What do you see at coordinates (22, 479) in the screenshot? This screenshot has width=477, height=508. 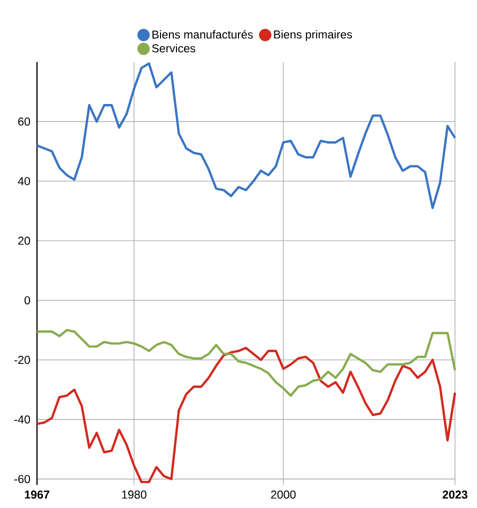 I see `y-tick-label: -60` at bounding box center [22, 479].